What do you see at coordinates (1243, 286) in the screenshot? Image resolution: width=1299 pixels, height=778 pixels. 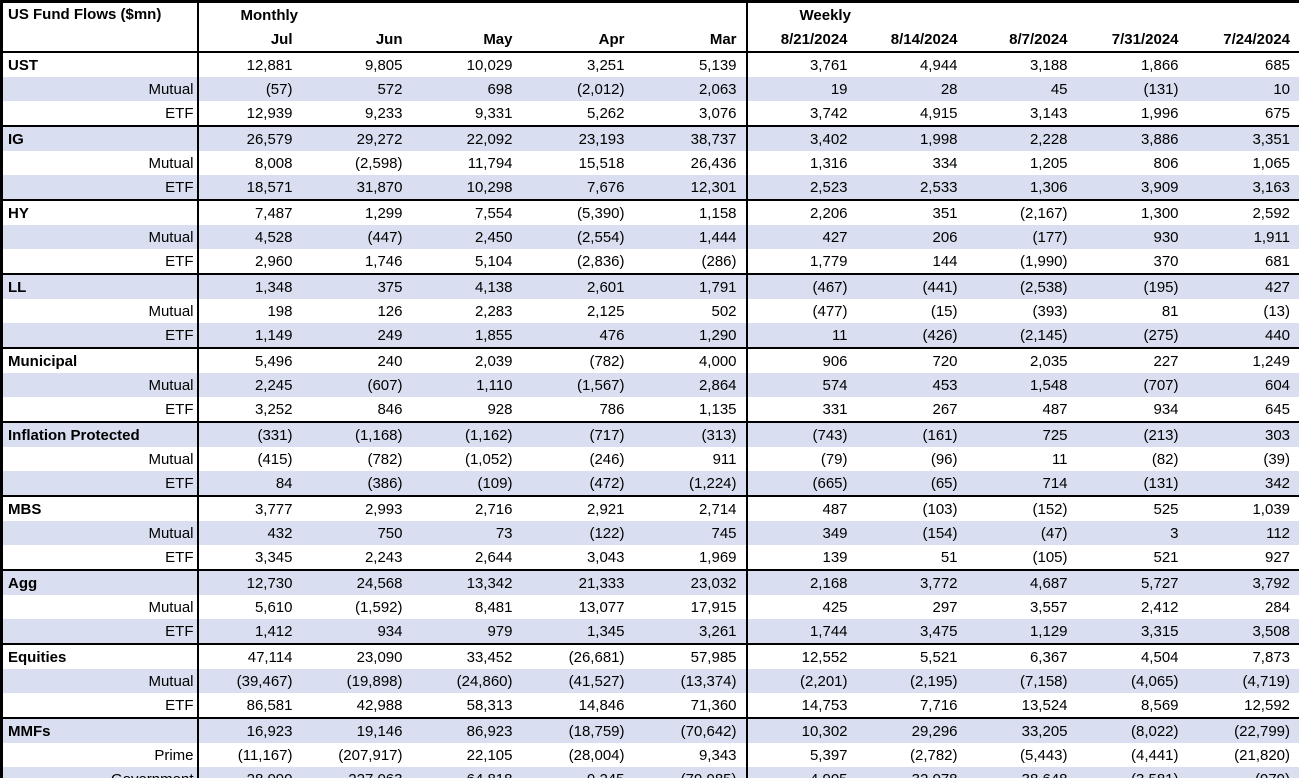 I see `weekly-value-cell: 427` at bounding box center [1243, 286].